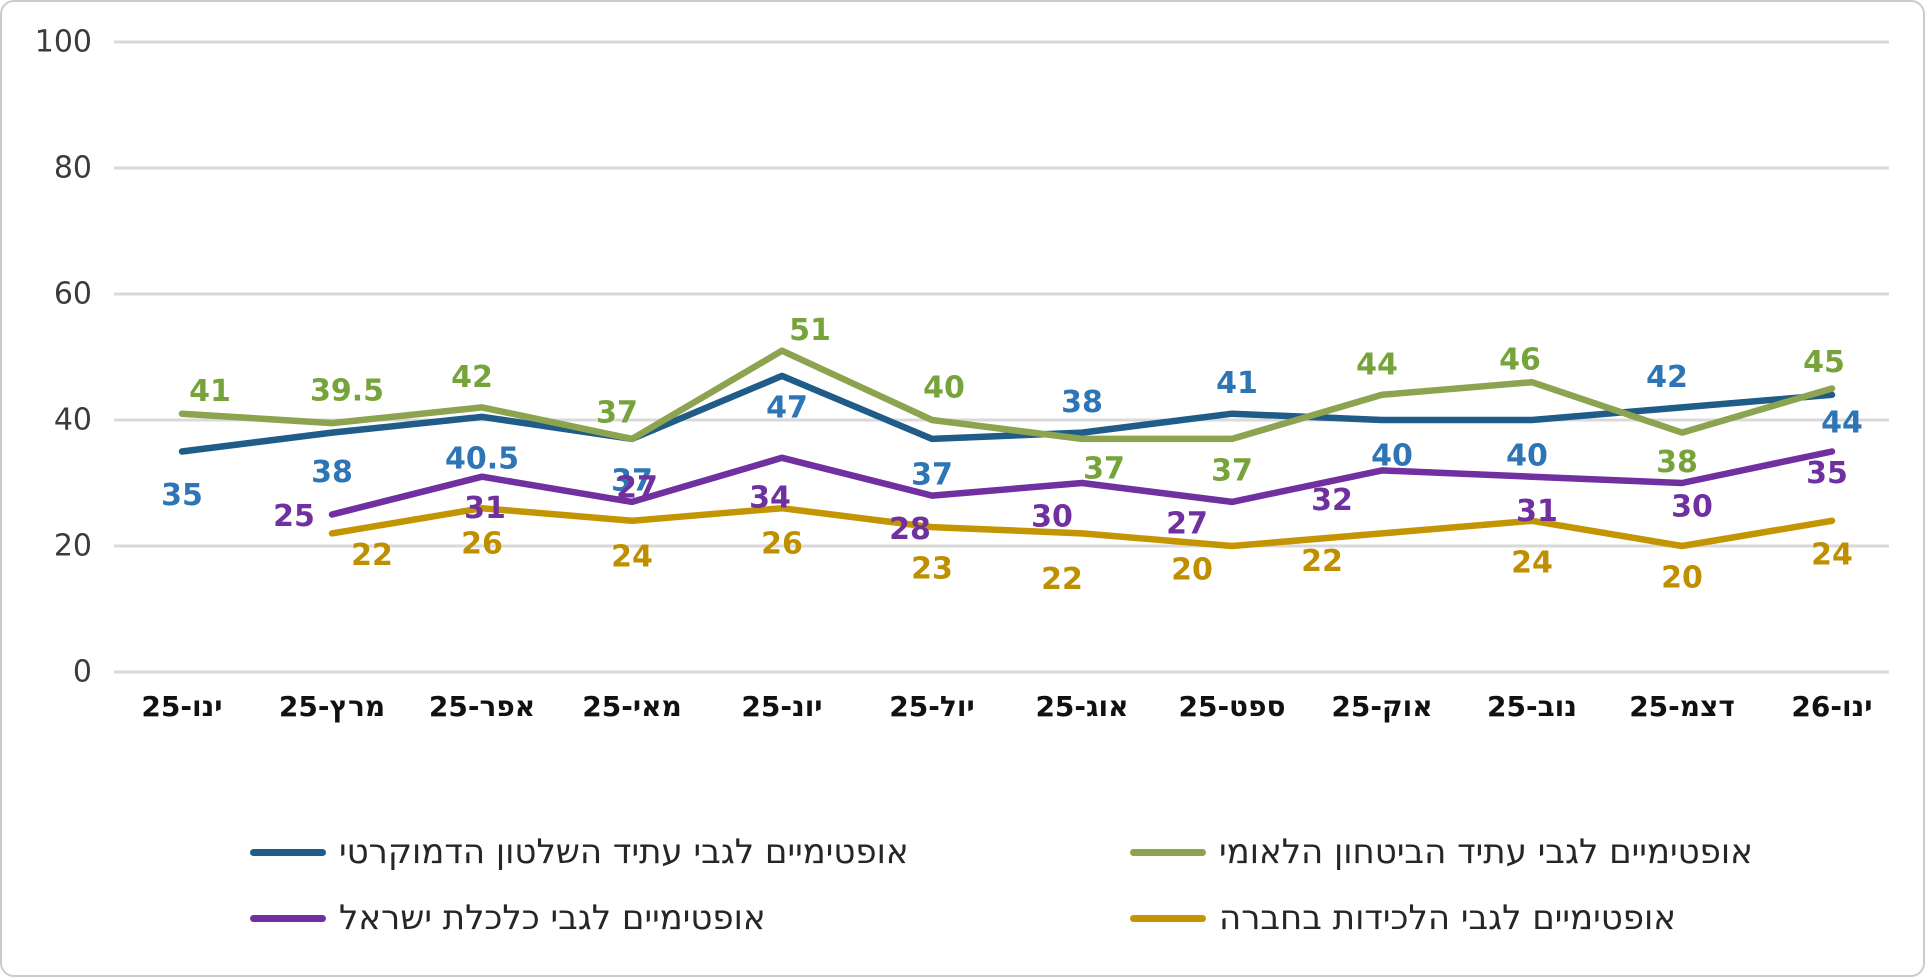 Image resolution: width=1925 pixels, height=977 pixels. What do you see at coordinates (1532, 706) in the screenshot?
I see `x-axis-label: נוב-25` at bounding box center [1532, 706].